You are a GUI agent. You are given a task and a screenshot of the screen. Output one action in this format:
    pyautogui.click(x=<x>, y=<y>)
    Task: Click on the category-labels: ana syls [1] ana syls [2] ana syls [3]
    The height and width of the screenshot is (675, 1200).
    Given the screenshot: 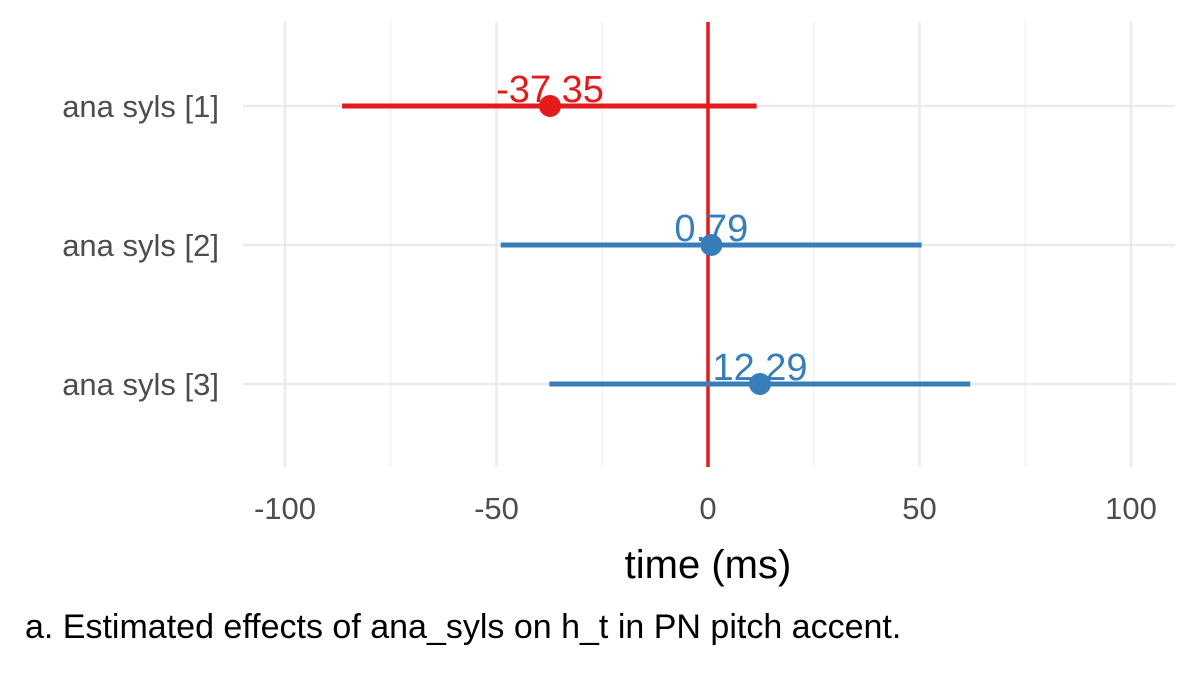 What is the action you would take?
    pyautogui.click(x=140, y=245)
    